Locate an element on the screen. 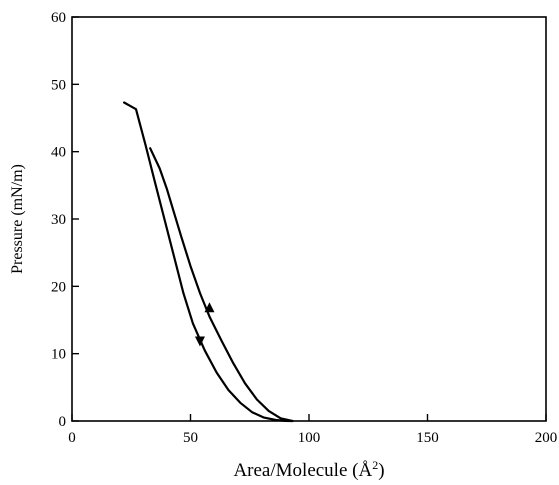 The image size is (559, 485). y-tick-label: 40 is located at coordinates (58, 153).